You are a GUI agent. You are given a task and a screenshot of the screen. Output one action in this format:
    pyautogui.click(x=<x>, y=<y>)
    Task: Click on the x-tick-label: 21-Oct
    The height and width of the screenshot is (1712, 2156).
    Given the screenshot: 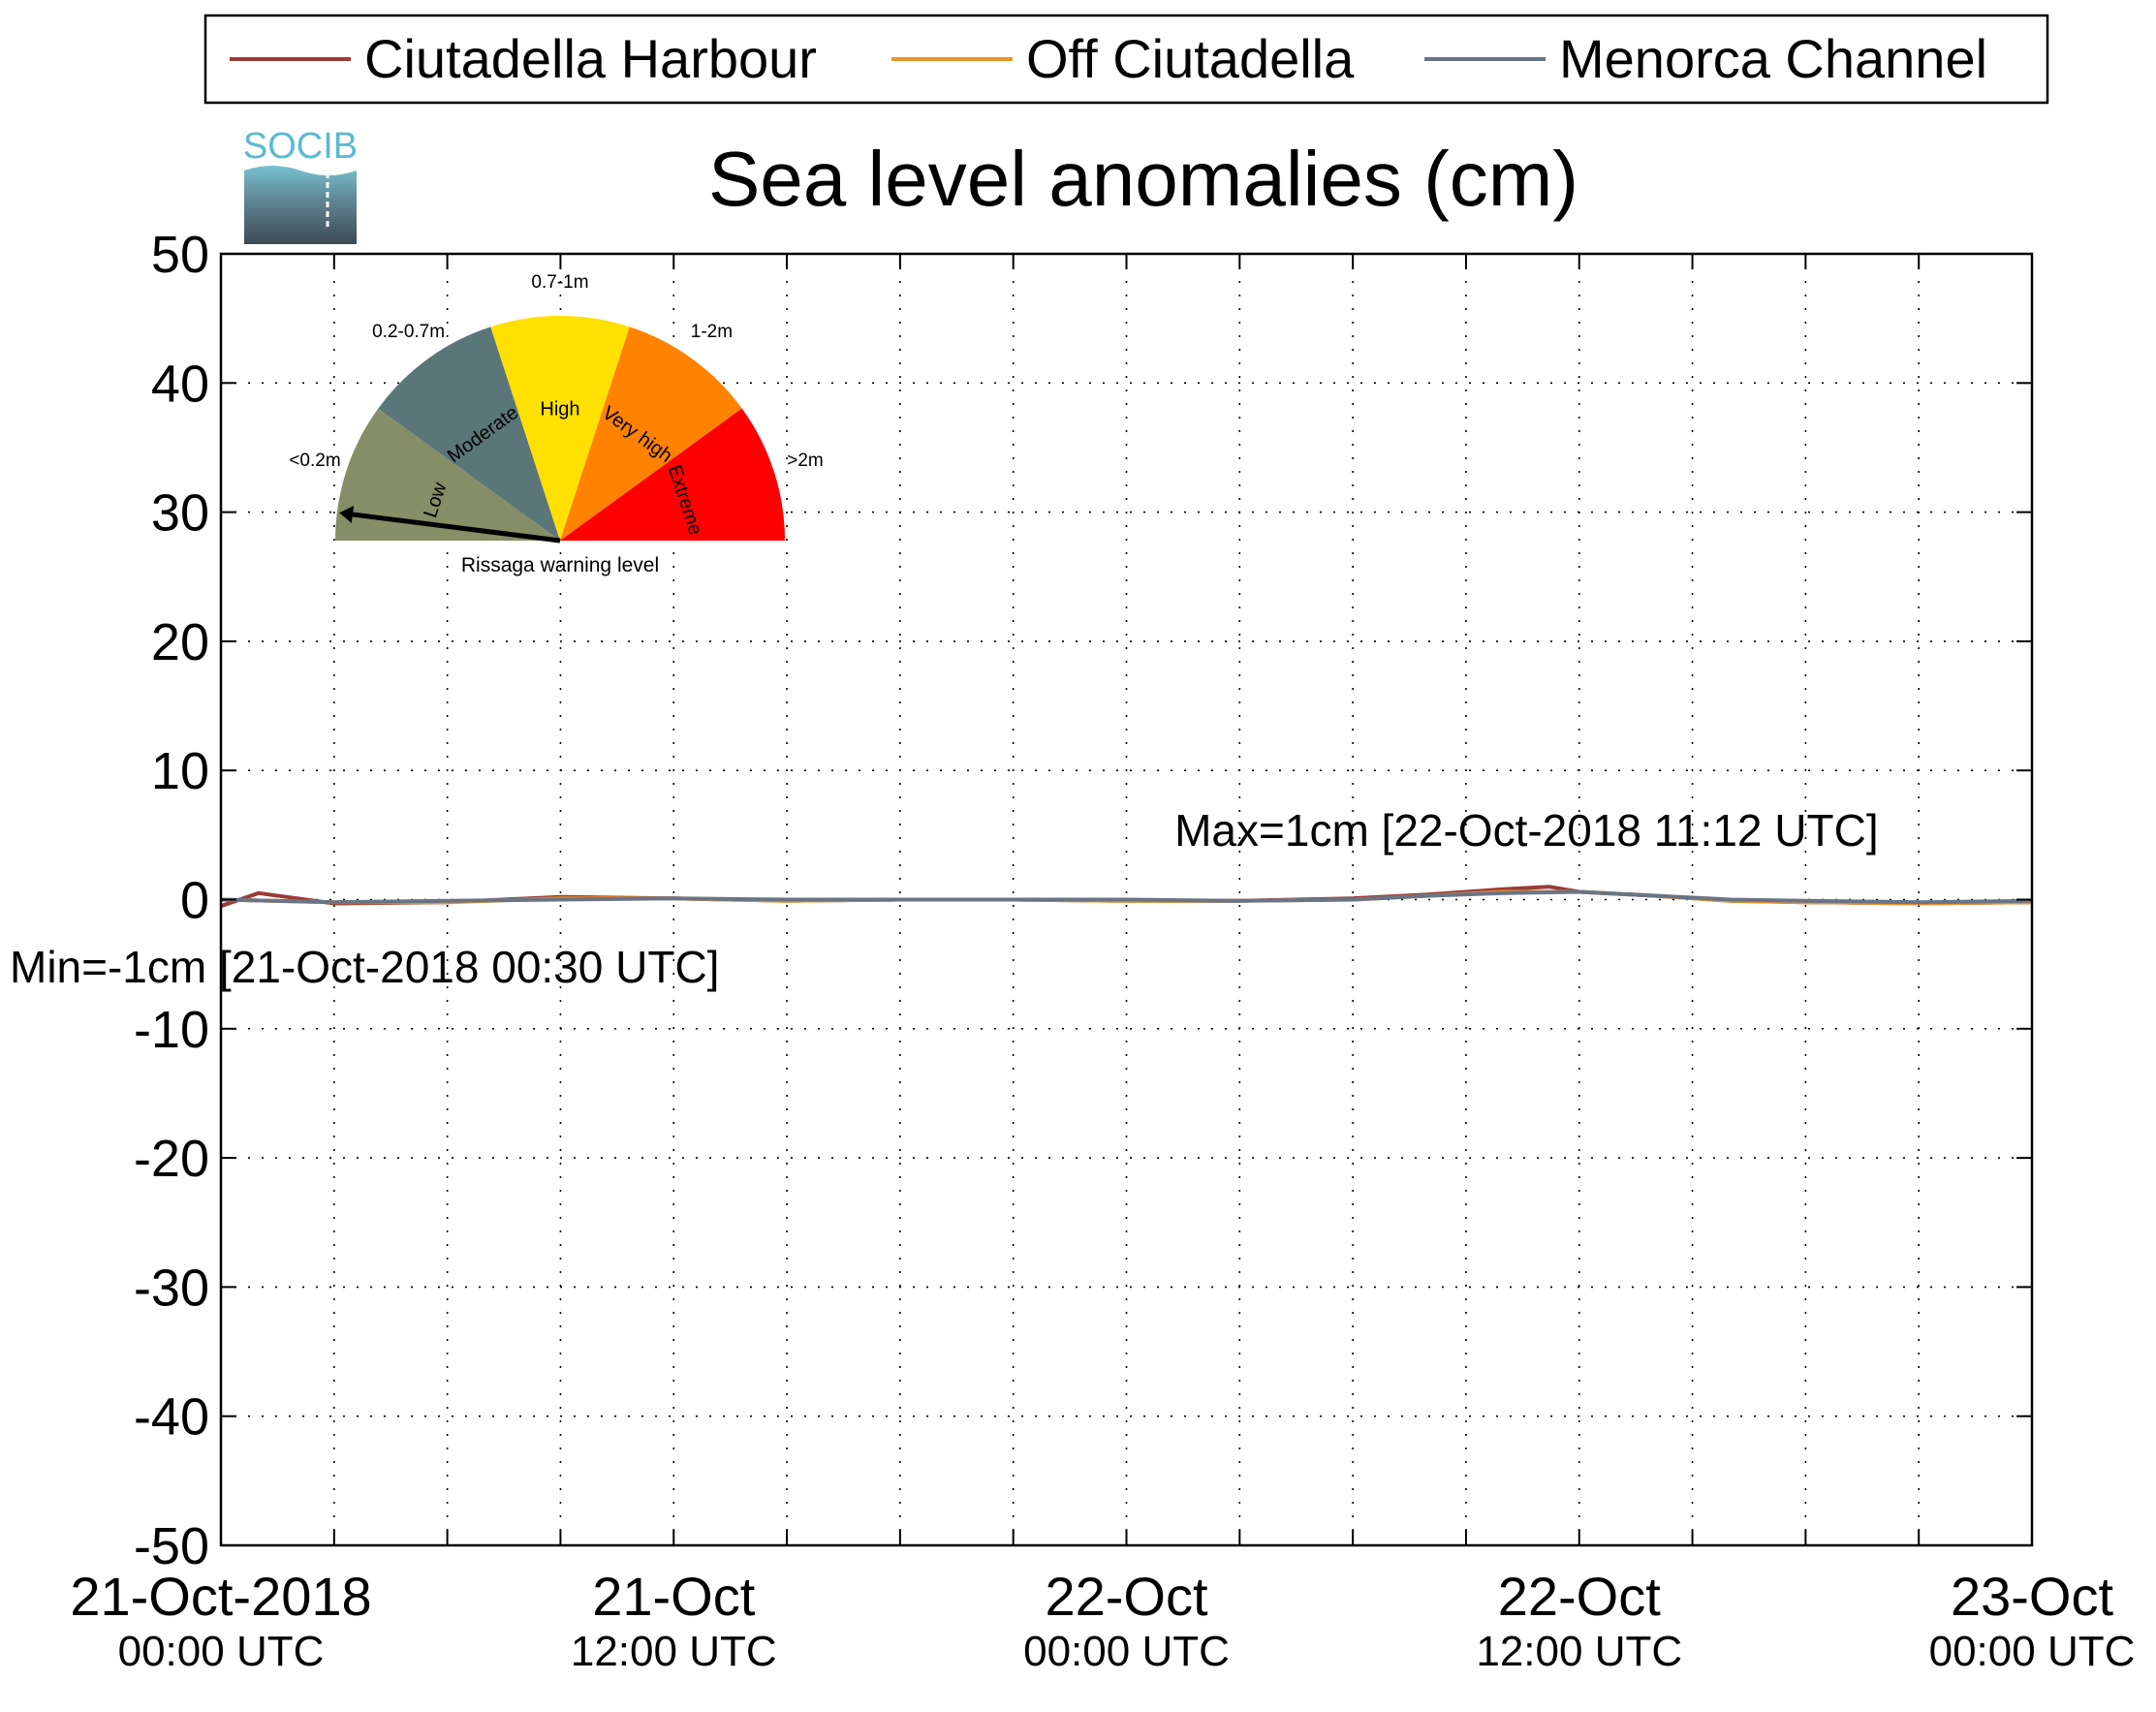 What is the action you would take?
    pyautogui.click(x=673, y=1596)
    